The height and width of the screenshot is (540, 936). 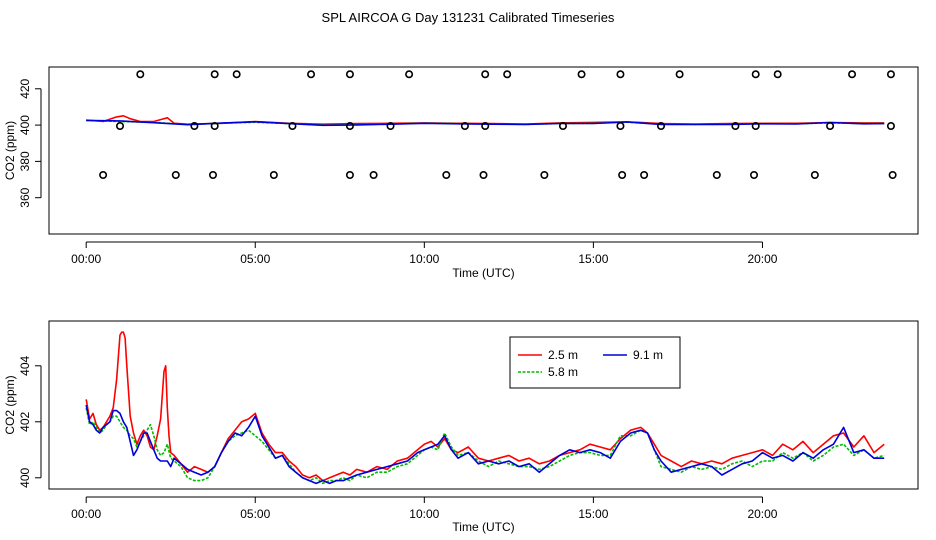 I want to click on y-tick-label: 420, so click(x=25, y=88).